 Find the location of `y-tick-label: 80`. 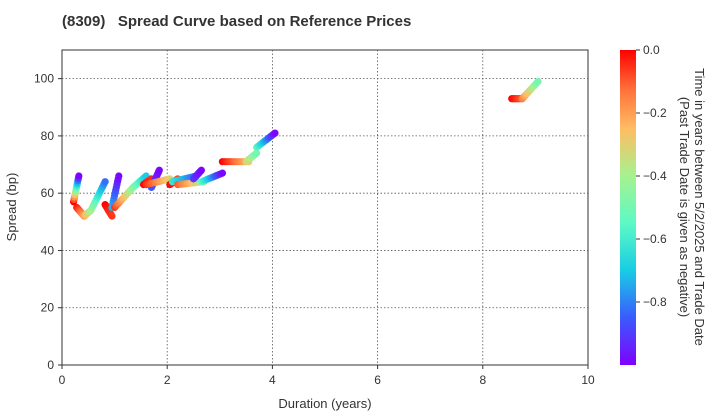

y-tick-label: 80 is located at coordinates (48, 136).